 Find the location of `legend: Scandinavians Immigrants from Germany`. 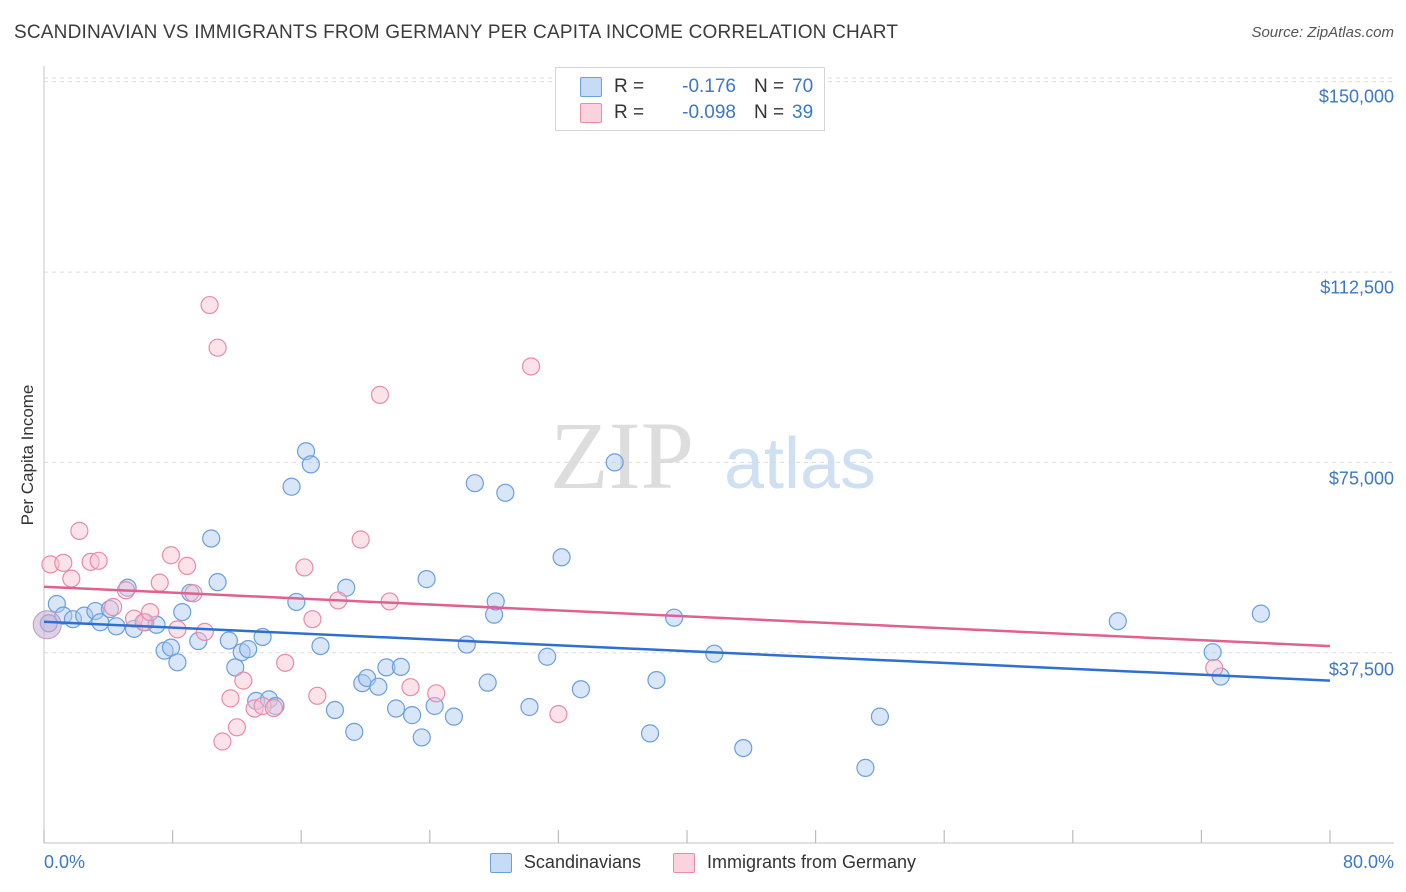

legend: Scandinavians Immigrants from Germany is located at coordinates (703, 862).